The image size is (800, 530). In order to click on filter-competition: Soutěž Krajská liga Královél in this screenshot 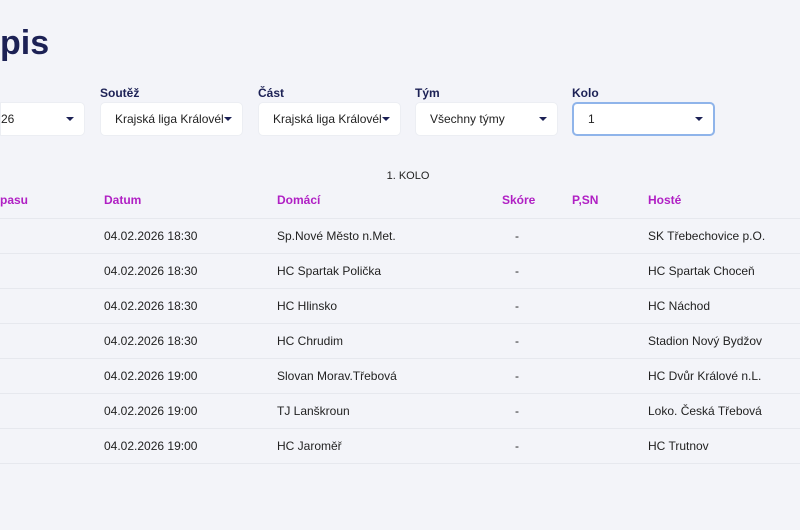, I will do `click(171, 111)`.